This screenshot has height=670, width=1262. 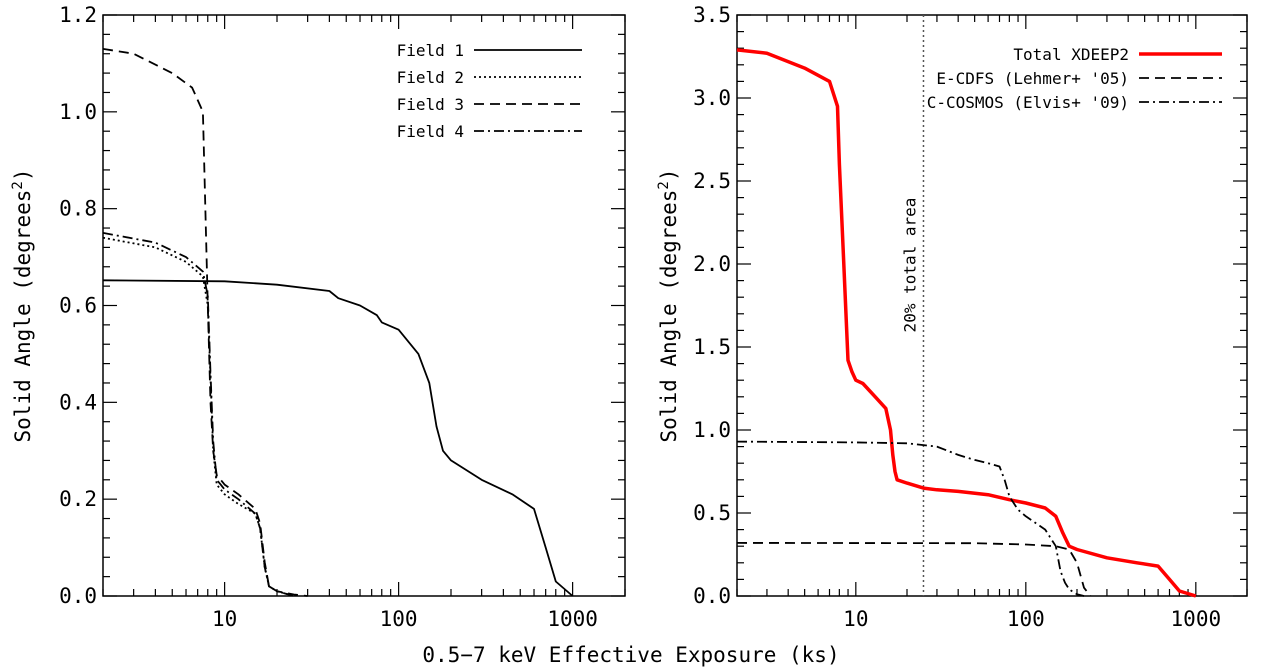 What do you see at coordinates (430, 131) in the screenshot?
I see `legend-label: Field 4` at bounding box center [430, 131].